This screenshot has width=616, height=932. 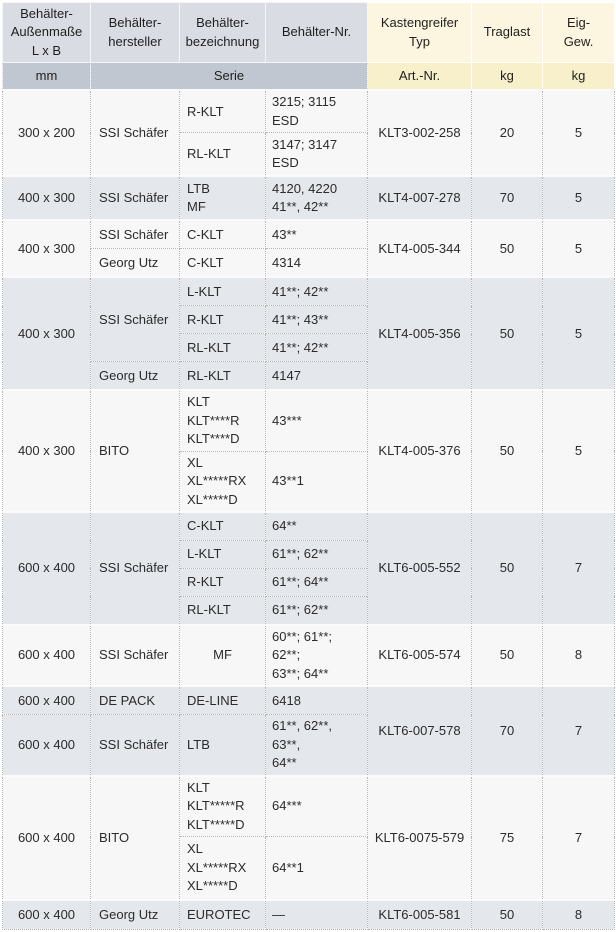 What do you see at coordinates (222, 655) in the screenshot?
I see `bezeichnung-cell: MF` at bounding box center [222, 655].